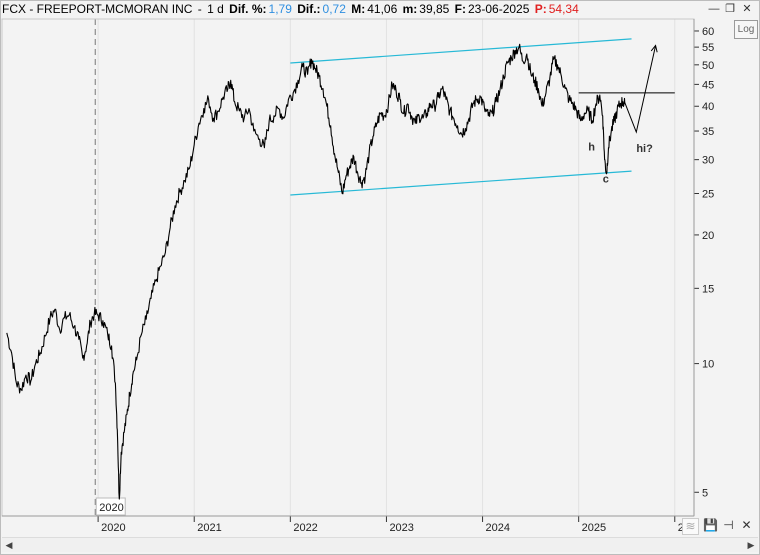 The width and height of the screenshot is (760, 555). I want to click on price-value: 54,34, so click(563, 9).